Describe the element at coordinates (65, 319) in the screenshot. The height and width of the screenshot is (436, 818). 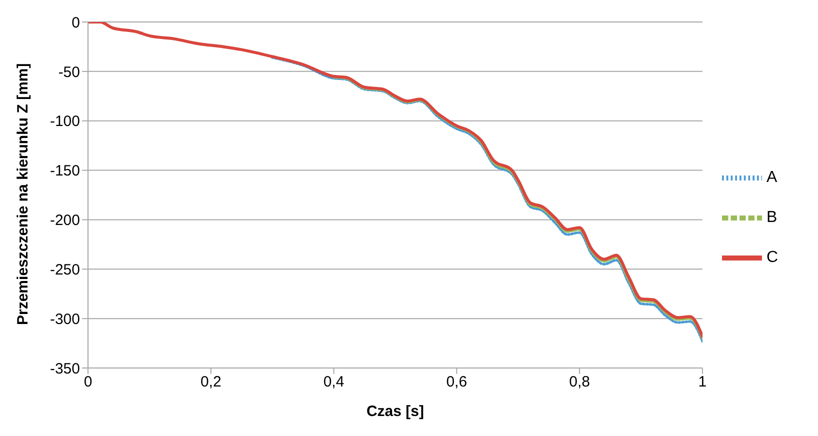
I see `y-tick-label: -300` at that location.